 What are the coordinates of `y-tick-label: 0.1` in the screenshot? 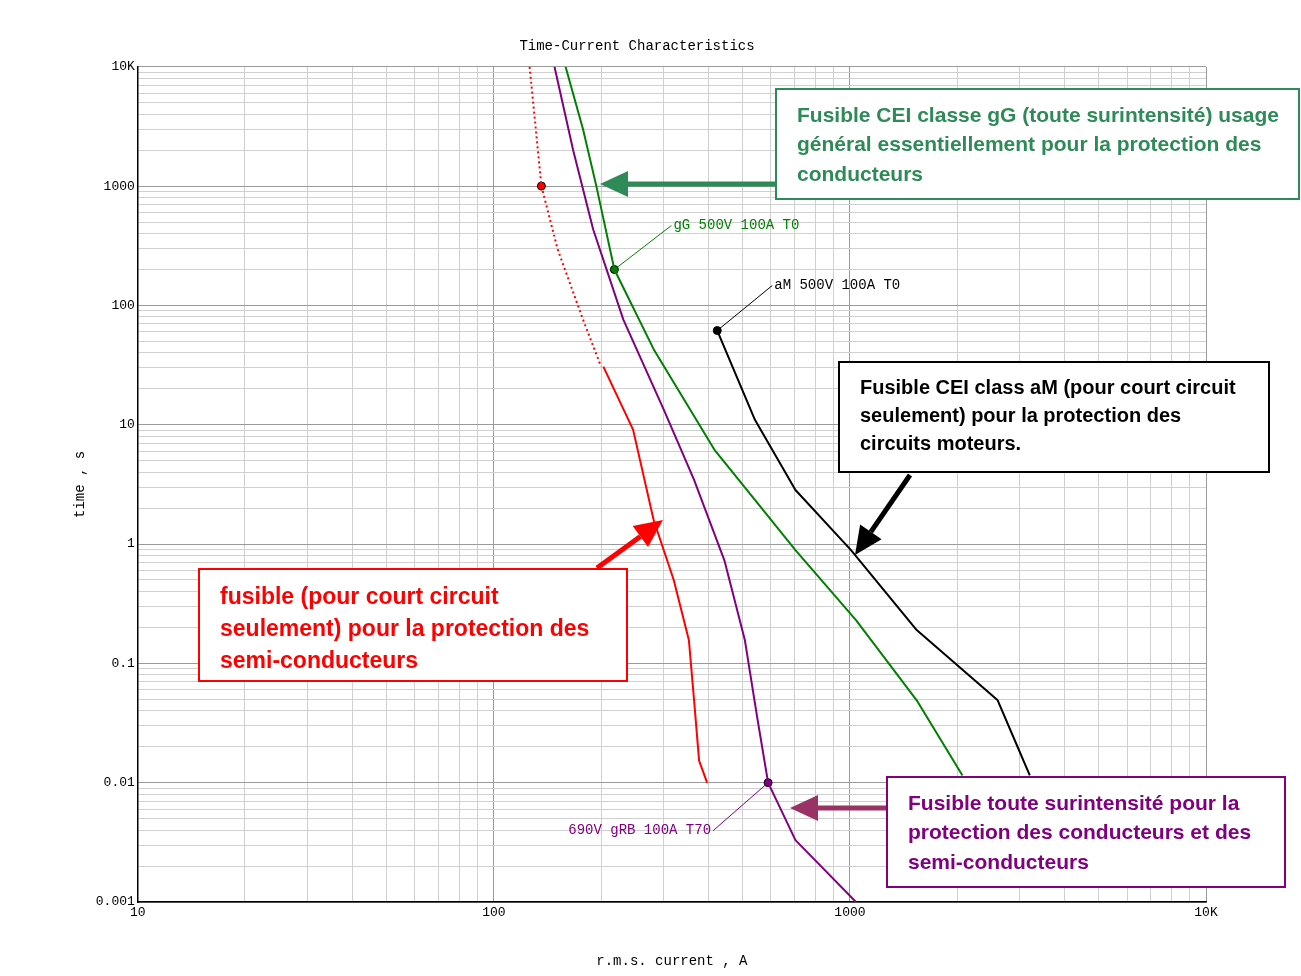 It's located at (123, 663).